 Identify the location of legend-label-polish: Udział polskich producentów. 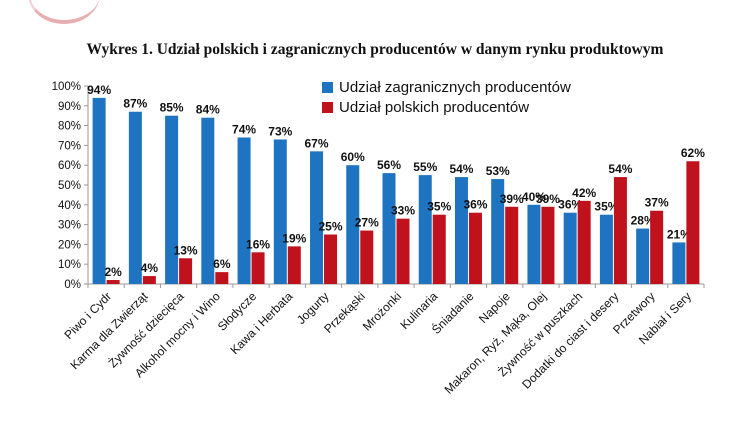
(434, 107).